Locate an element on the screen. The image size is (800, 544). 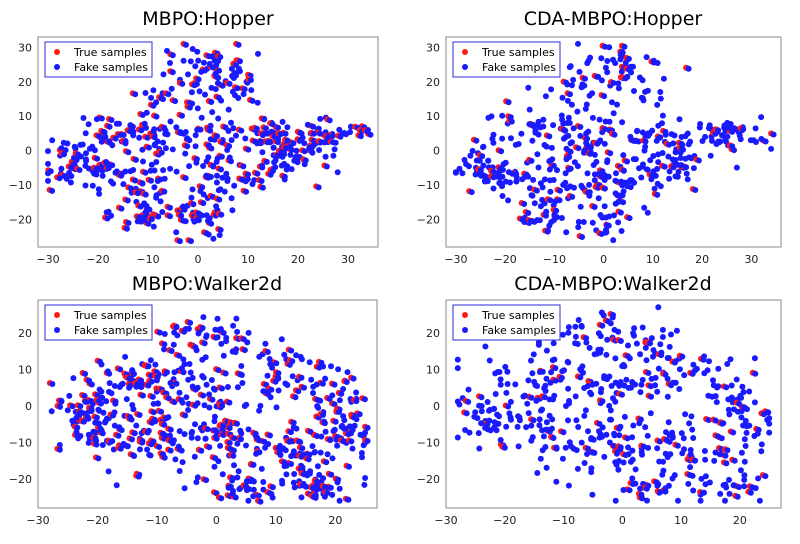
legend: True samples Fake samples is located at coordinates (506, 322).